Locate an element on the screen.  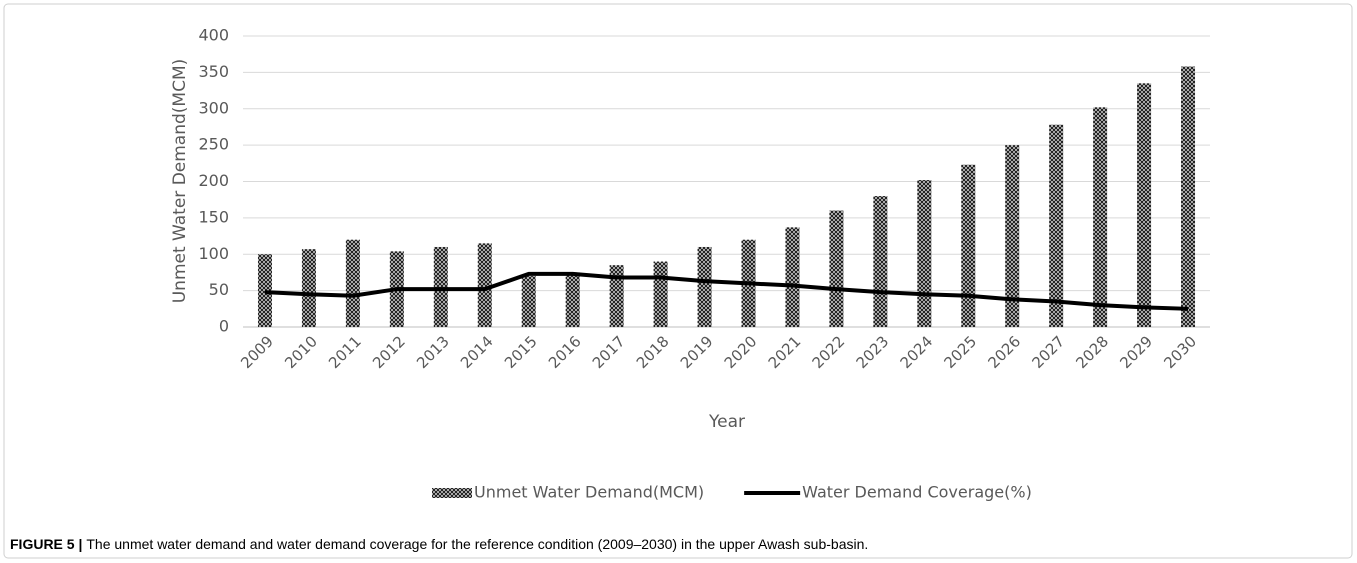
x-tick-label: 2026 is located at coordinates (1004, 352).